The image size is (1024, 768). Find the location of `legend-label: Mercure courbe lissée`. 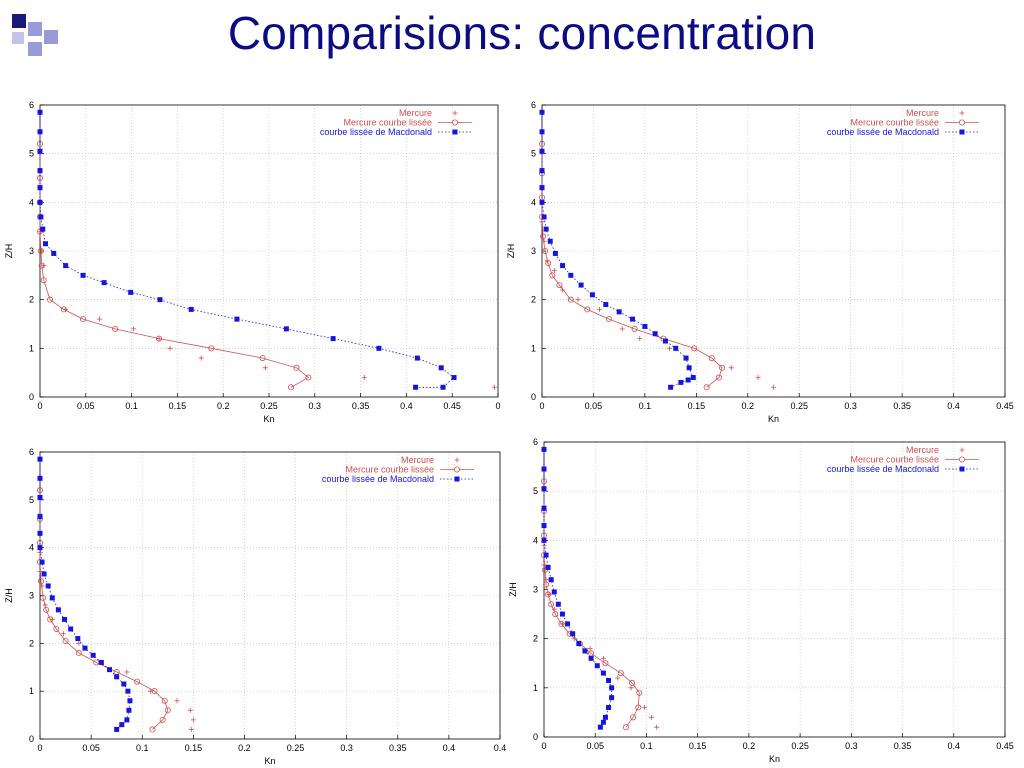

legend-label: Mercure courbe lissée is located at coordinates (389, 470).